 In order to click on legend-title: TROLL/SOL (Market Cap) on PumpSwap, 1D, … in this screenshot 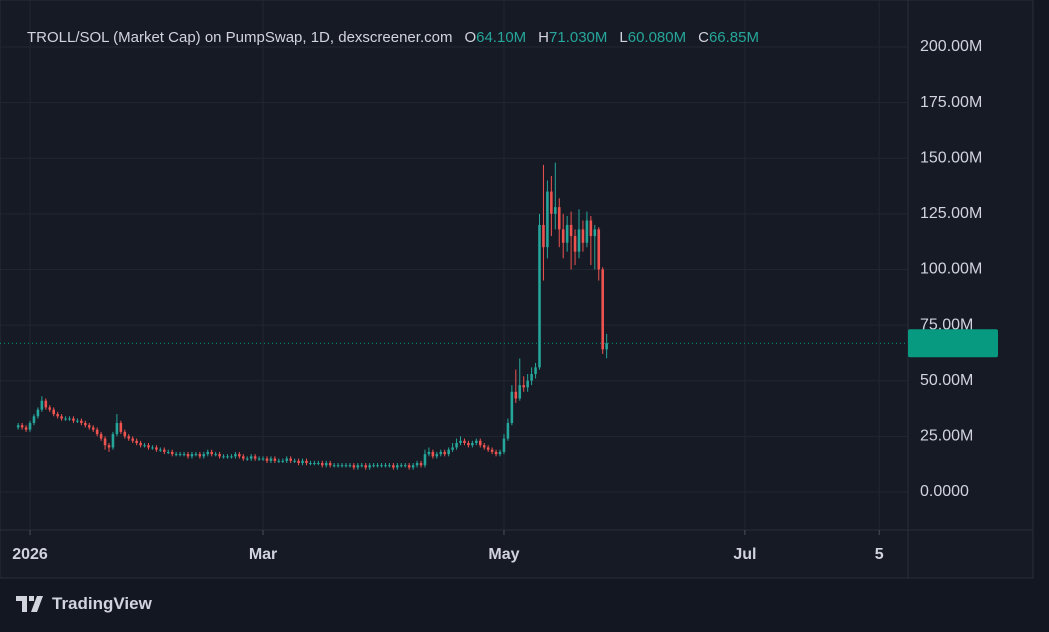, I will do `click(240, 37)`.